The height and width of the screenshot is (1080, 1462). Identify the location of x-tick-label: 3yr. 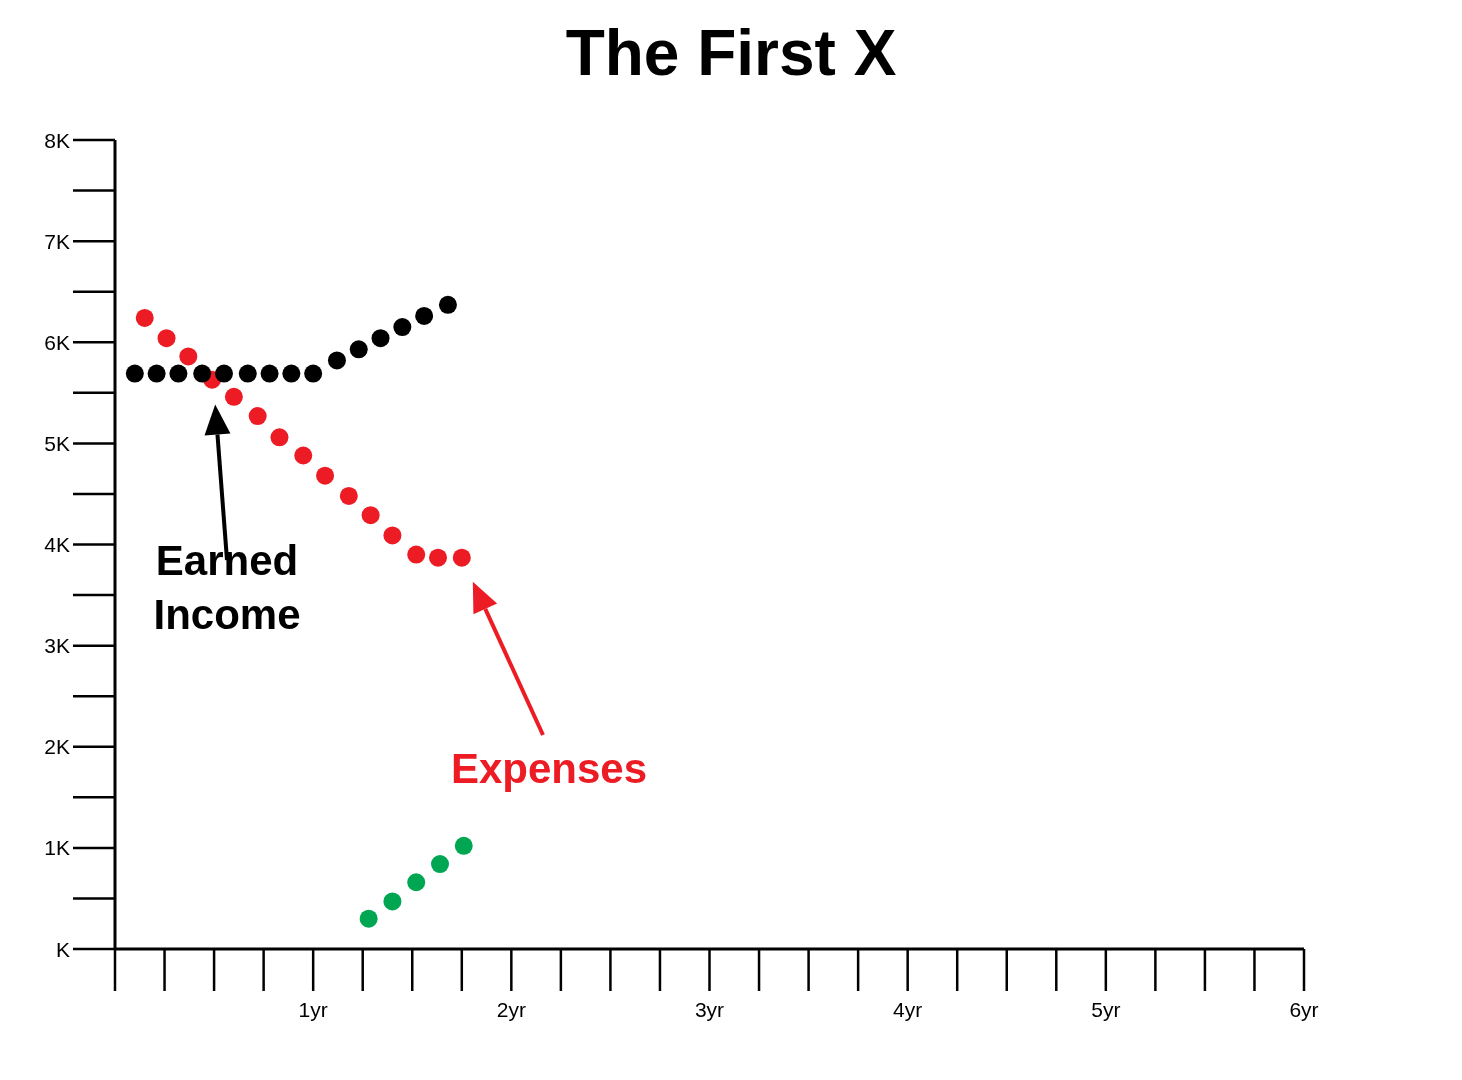
(709, 1009).